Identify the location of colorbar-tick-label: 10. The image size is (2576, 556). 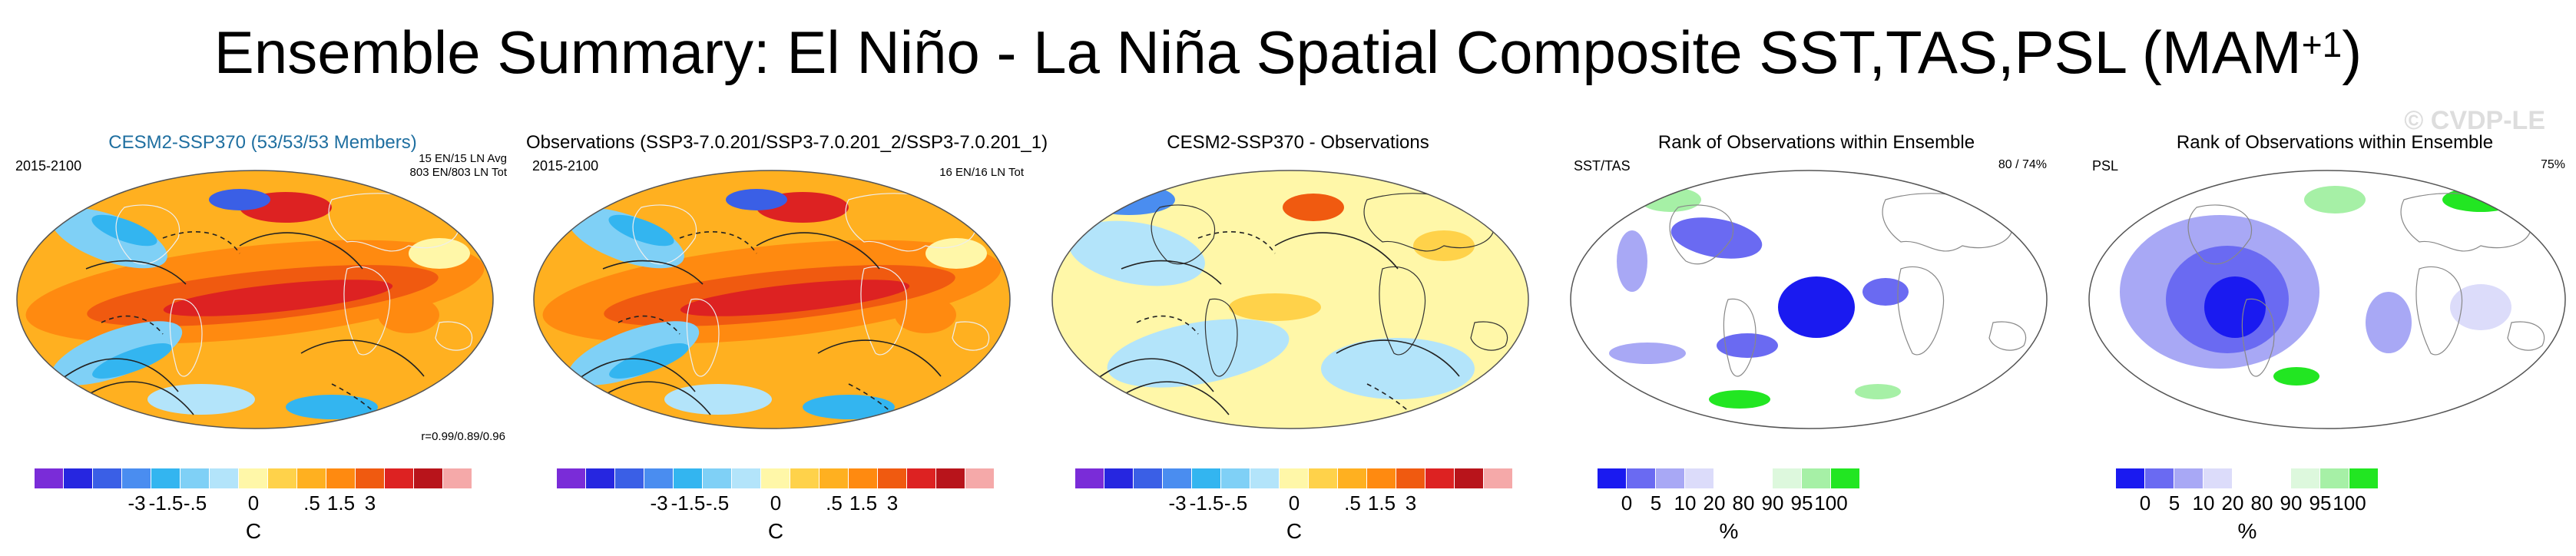
(1686, 503).